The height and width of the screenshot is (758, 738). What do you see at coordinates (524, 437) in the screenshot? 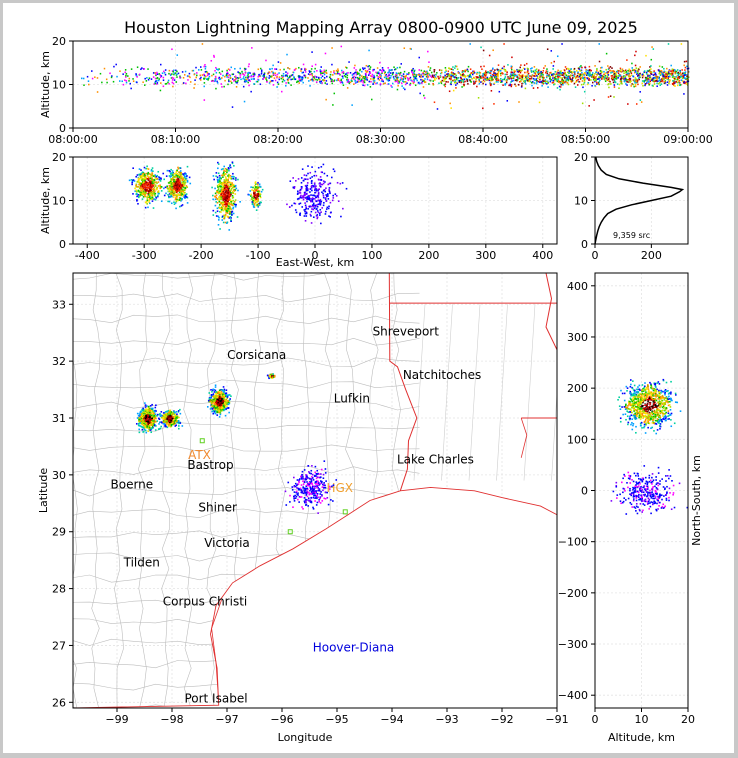
I see `state-border` at bounding box center [524, 437].